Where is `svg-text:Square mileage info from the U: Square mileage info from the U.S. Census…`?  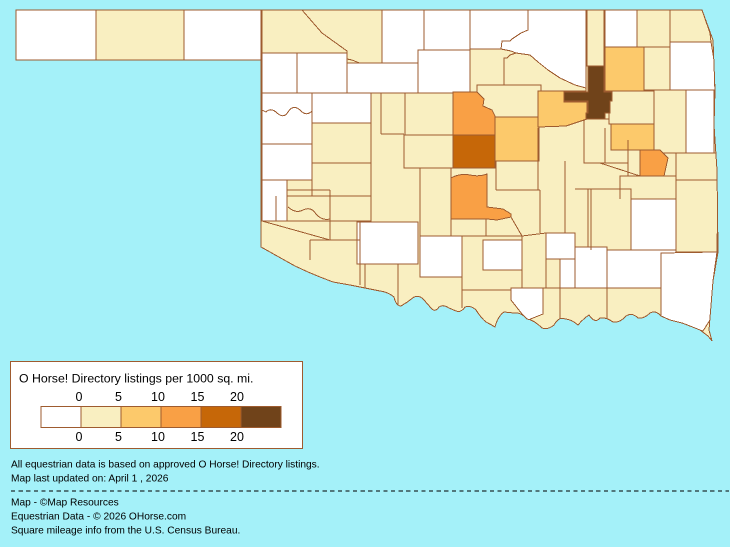 svg-text:Square mileage info from the U: Square mileage info from the U.S. Census… is located at coordinates (125, 531).